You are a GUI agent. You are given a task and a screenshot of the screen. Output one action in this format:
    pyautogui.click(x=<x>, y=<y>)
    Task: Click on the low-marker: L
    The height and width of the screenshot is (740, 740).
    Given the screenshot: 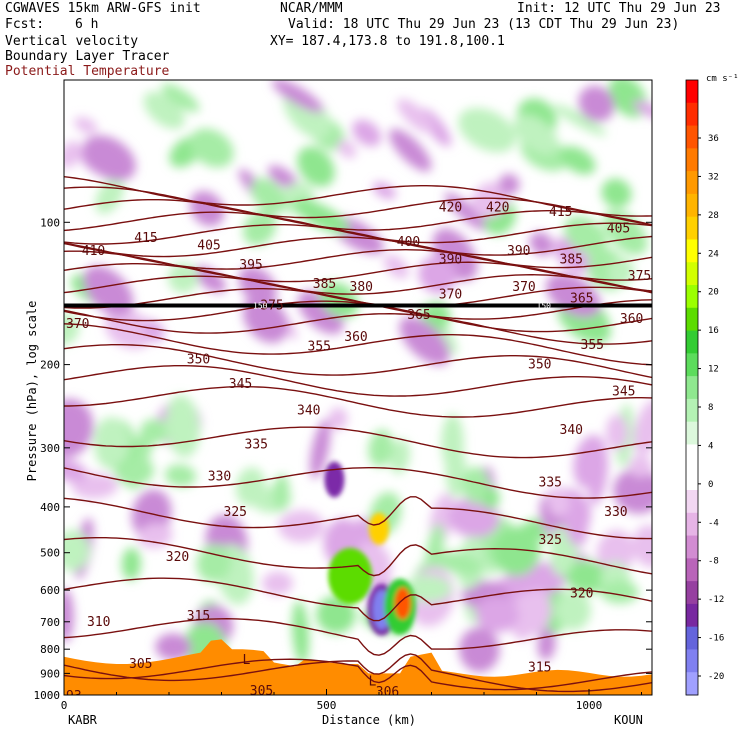 What is the action you would take?
    pyautogui.click(x=247, y=660)
    